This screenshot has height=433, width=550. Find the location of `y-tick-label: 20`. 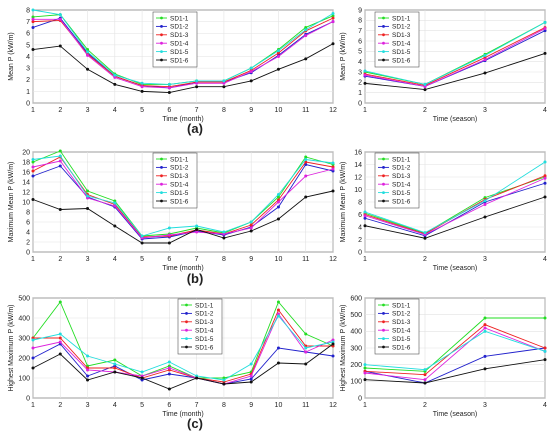

y-tick-label: 20 is located at coordinates (26, 152).